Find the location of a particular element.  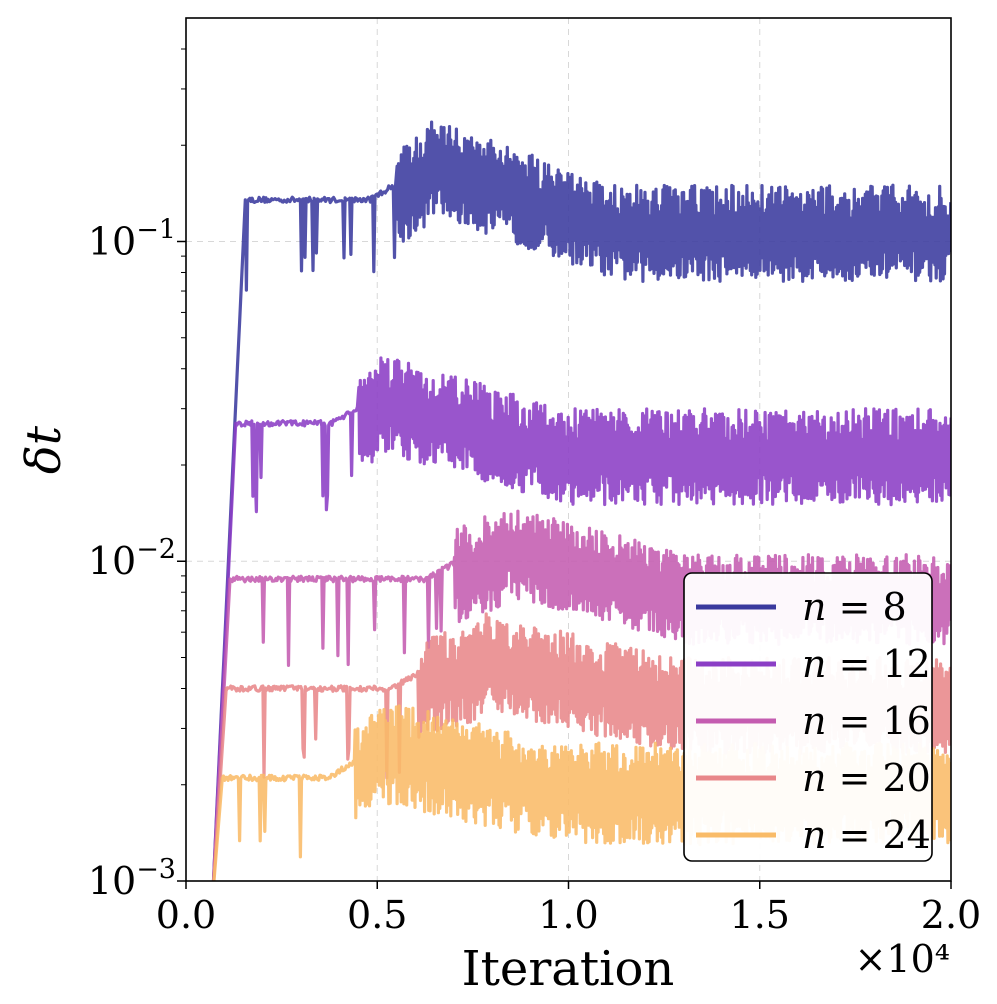

legend: n = 8 n = 12 n = 16 n = 20 n = 24 is located at coordinates (808, 717).